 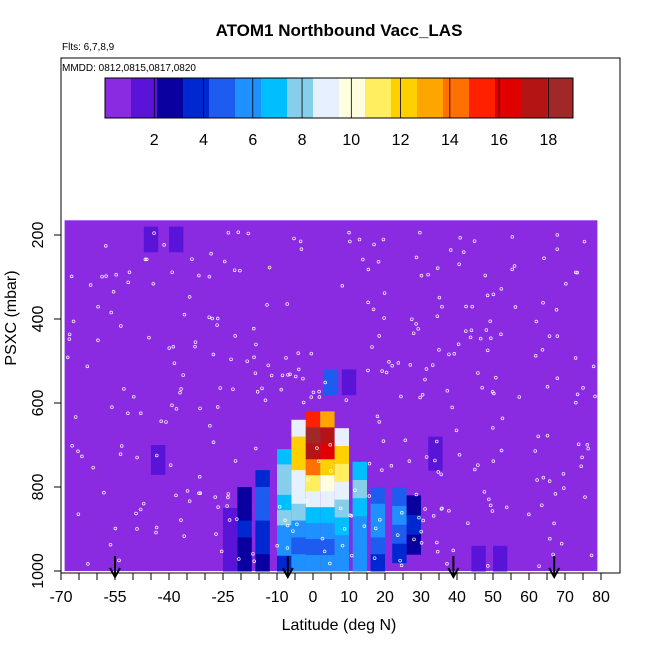 I want to click on colorbar-tick-label: 16, so click(x=499, y=140).